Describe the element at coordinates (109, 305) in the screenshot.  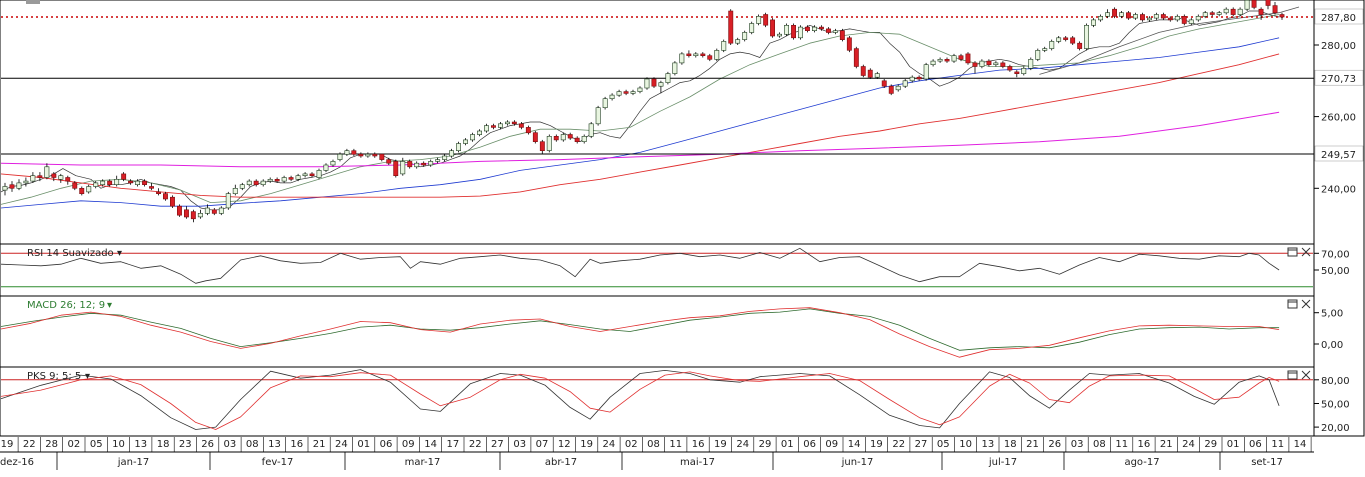
I see `macd-dropdown-icon: ▾` at that location.